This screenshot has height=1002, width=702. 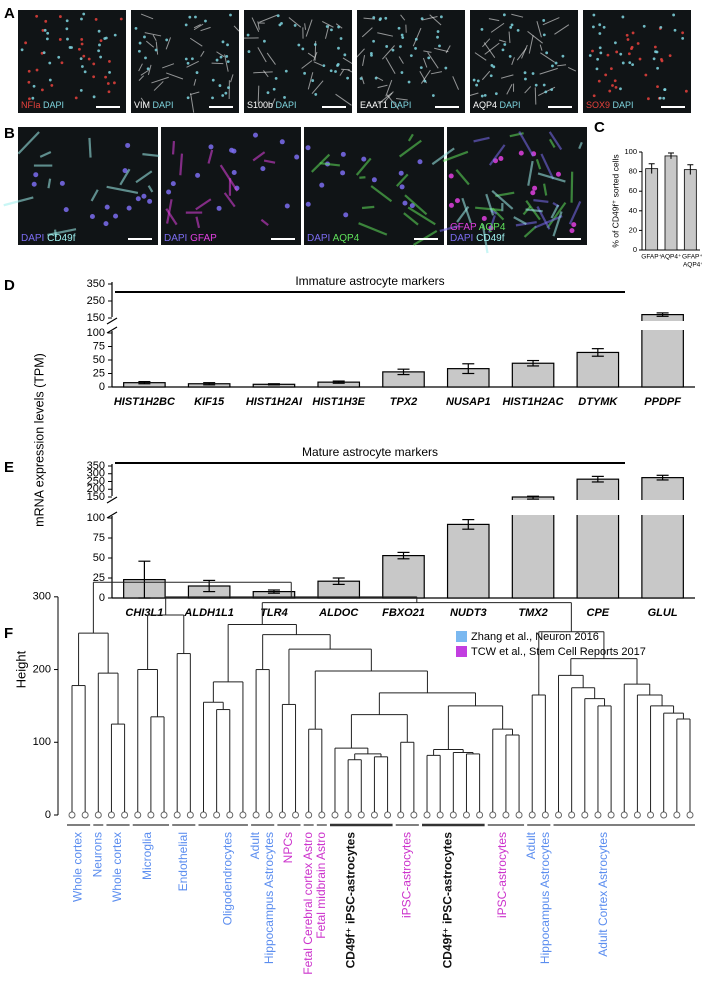 I want to click on legend-label: Zhang et al., Neuron 2016, so click(x=535, y=637).